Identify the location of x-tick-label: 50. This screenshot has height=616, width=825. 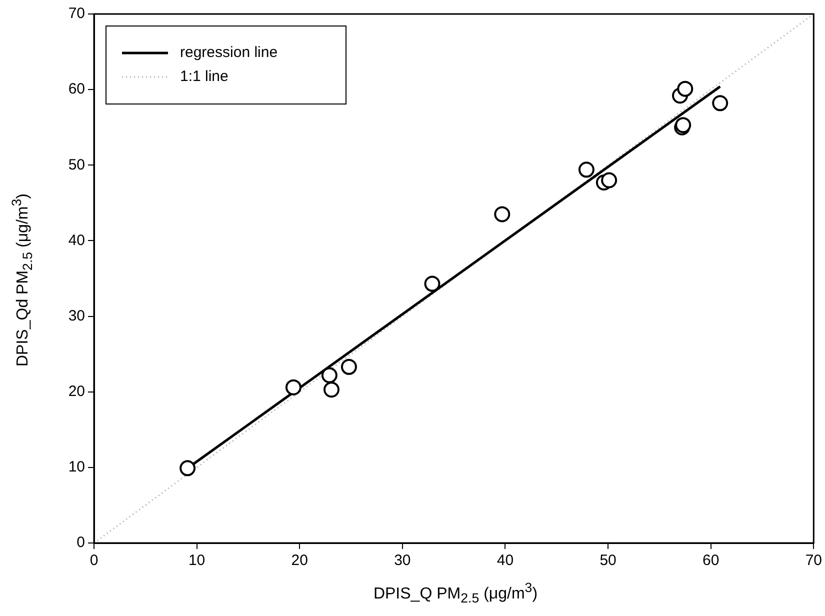
(608, 561).